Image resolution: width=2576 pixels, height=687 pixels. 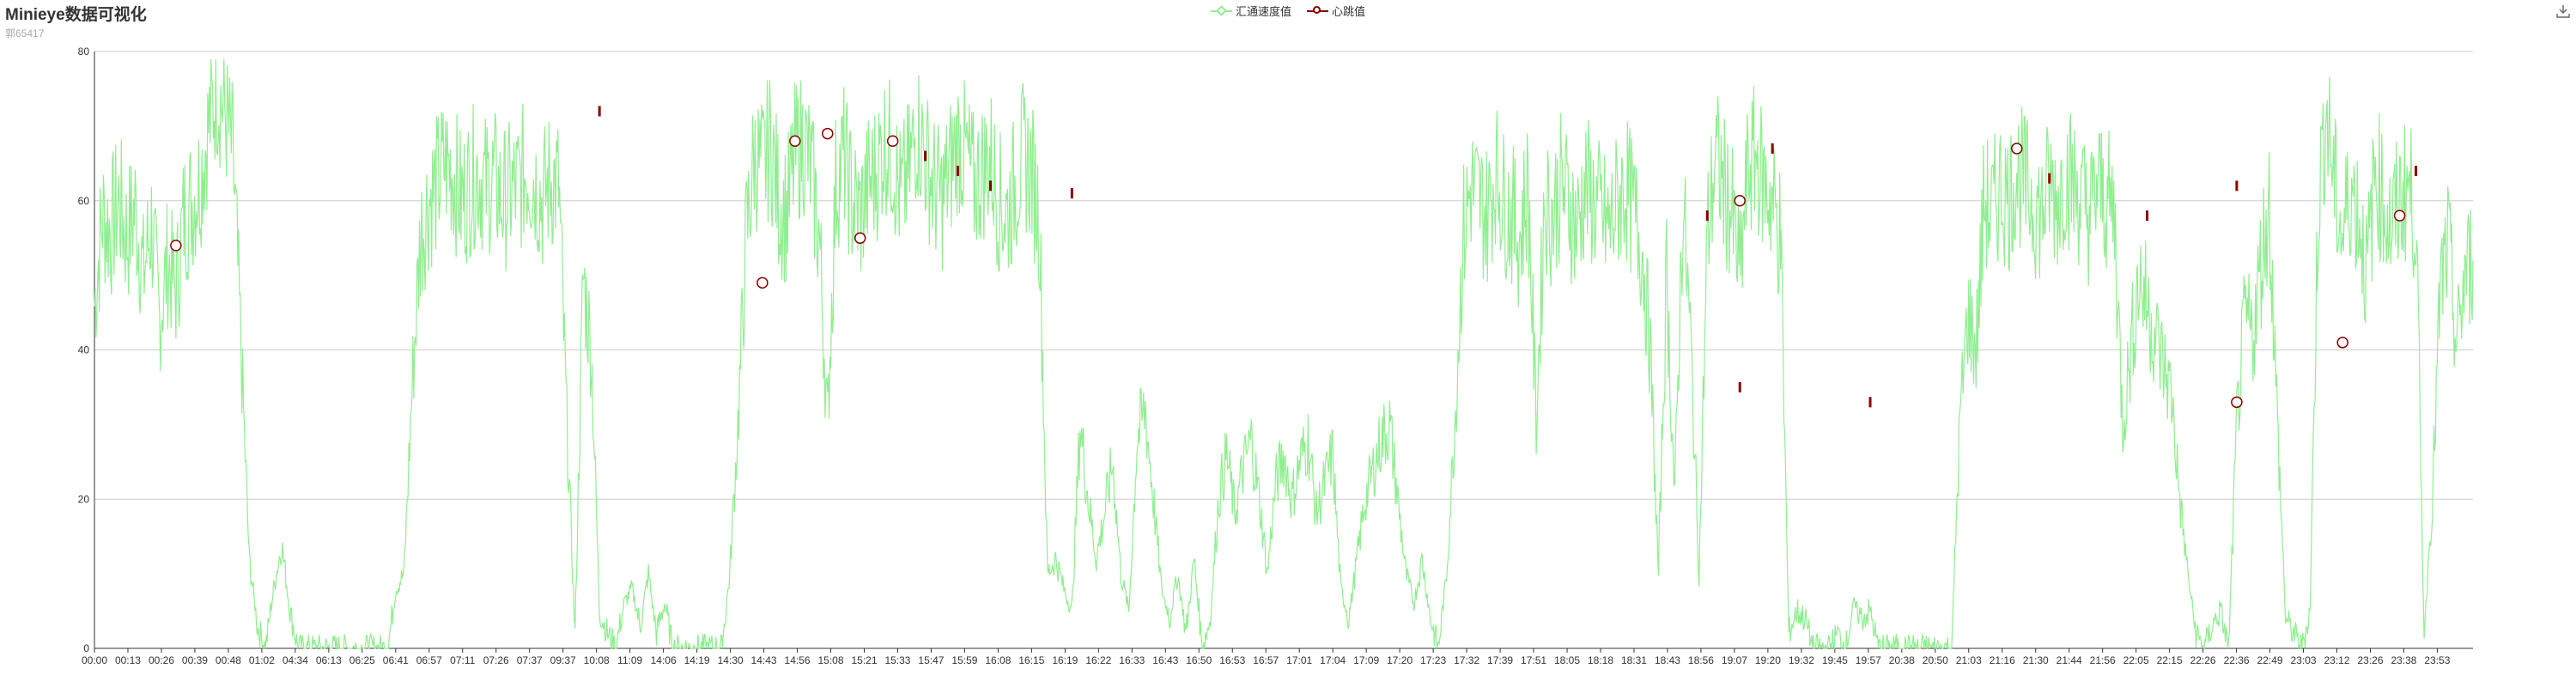 I want to click on x-tick-label: 07:11, so click(x=463, y=660).